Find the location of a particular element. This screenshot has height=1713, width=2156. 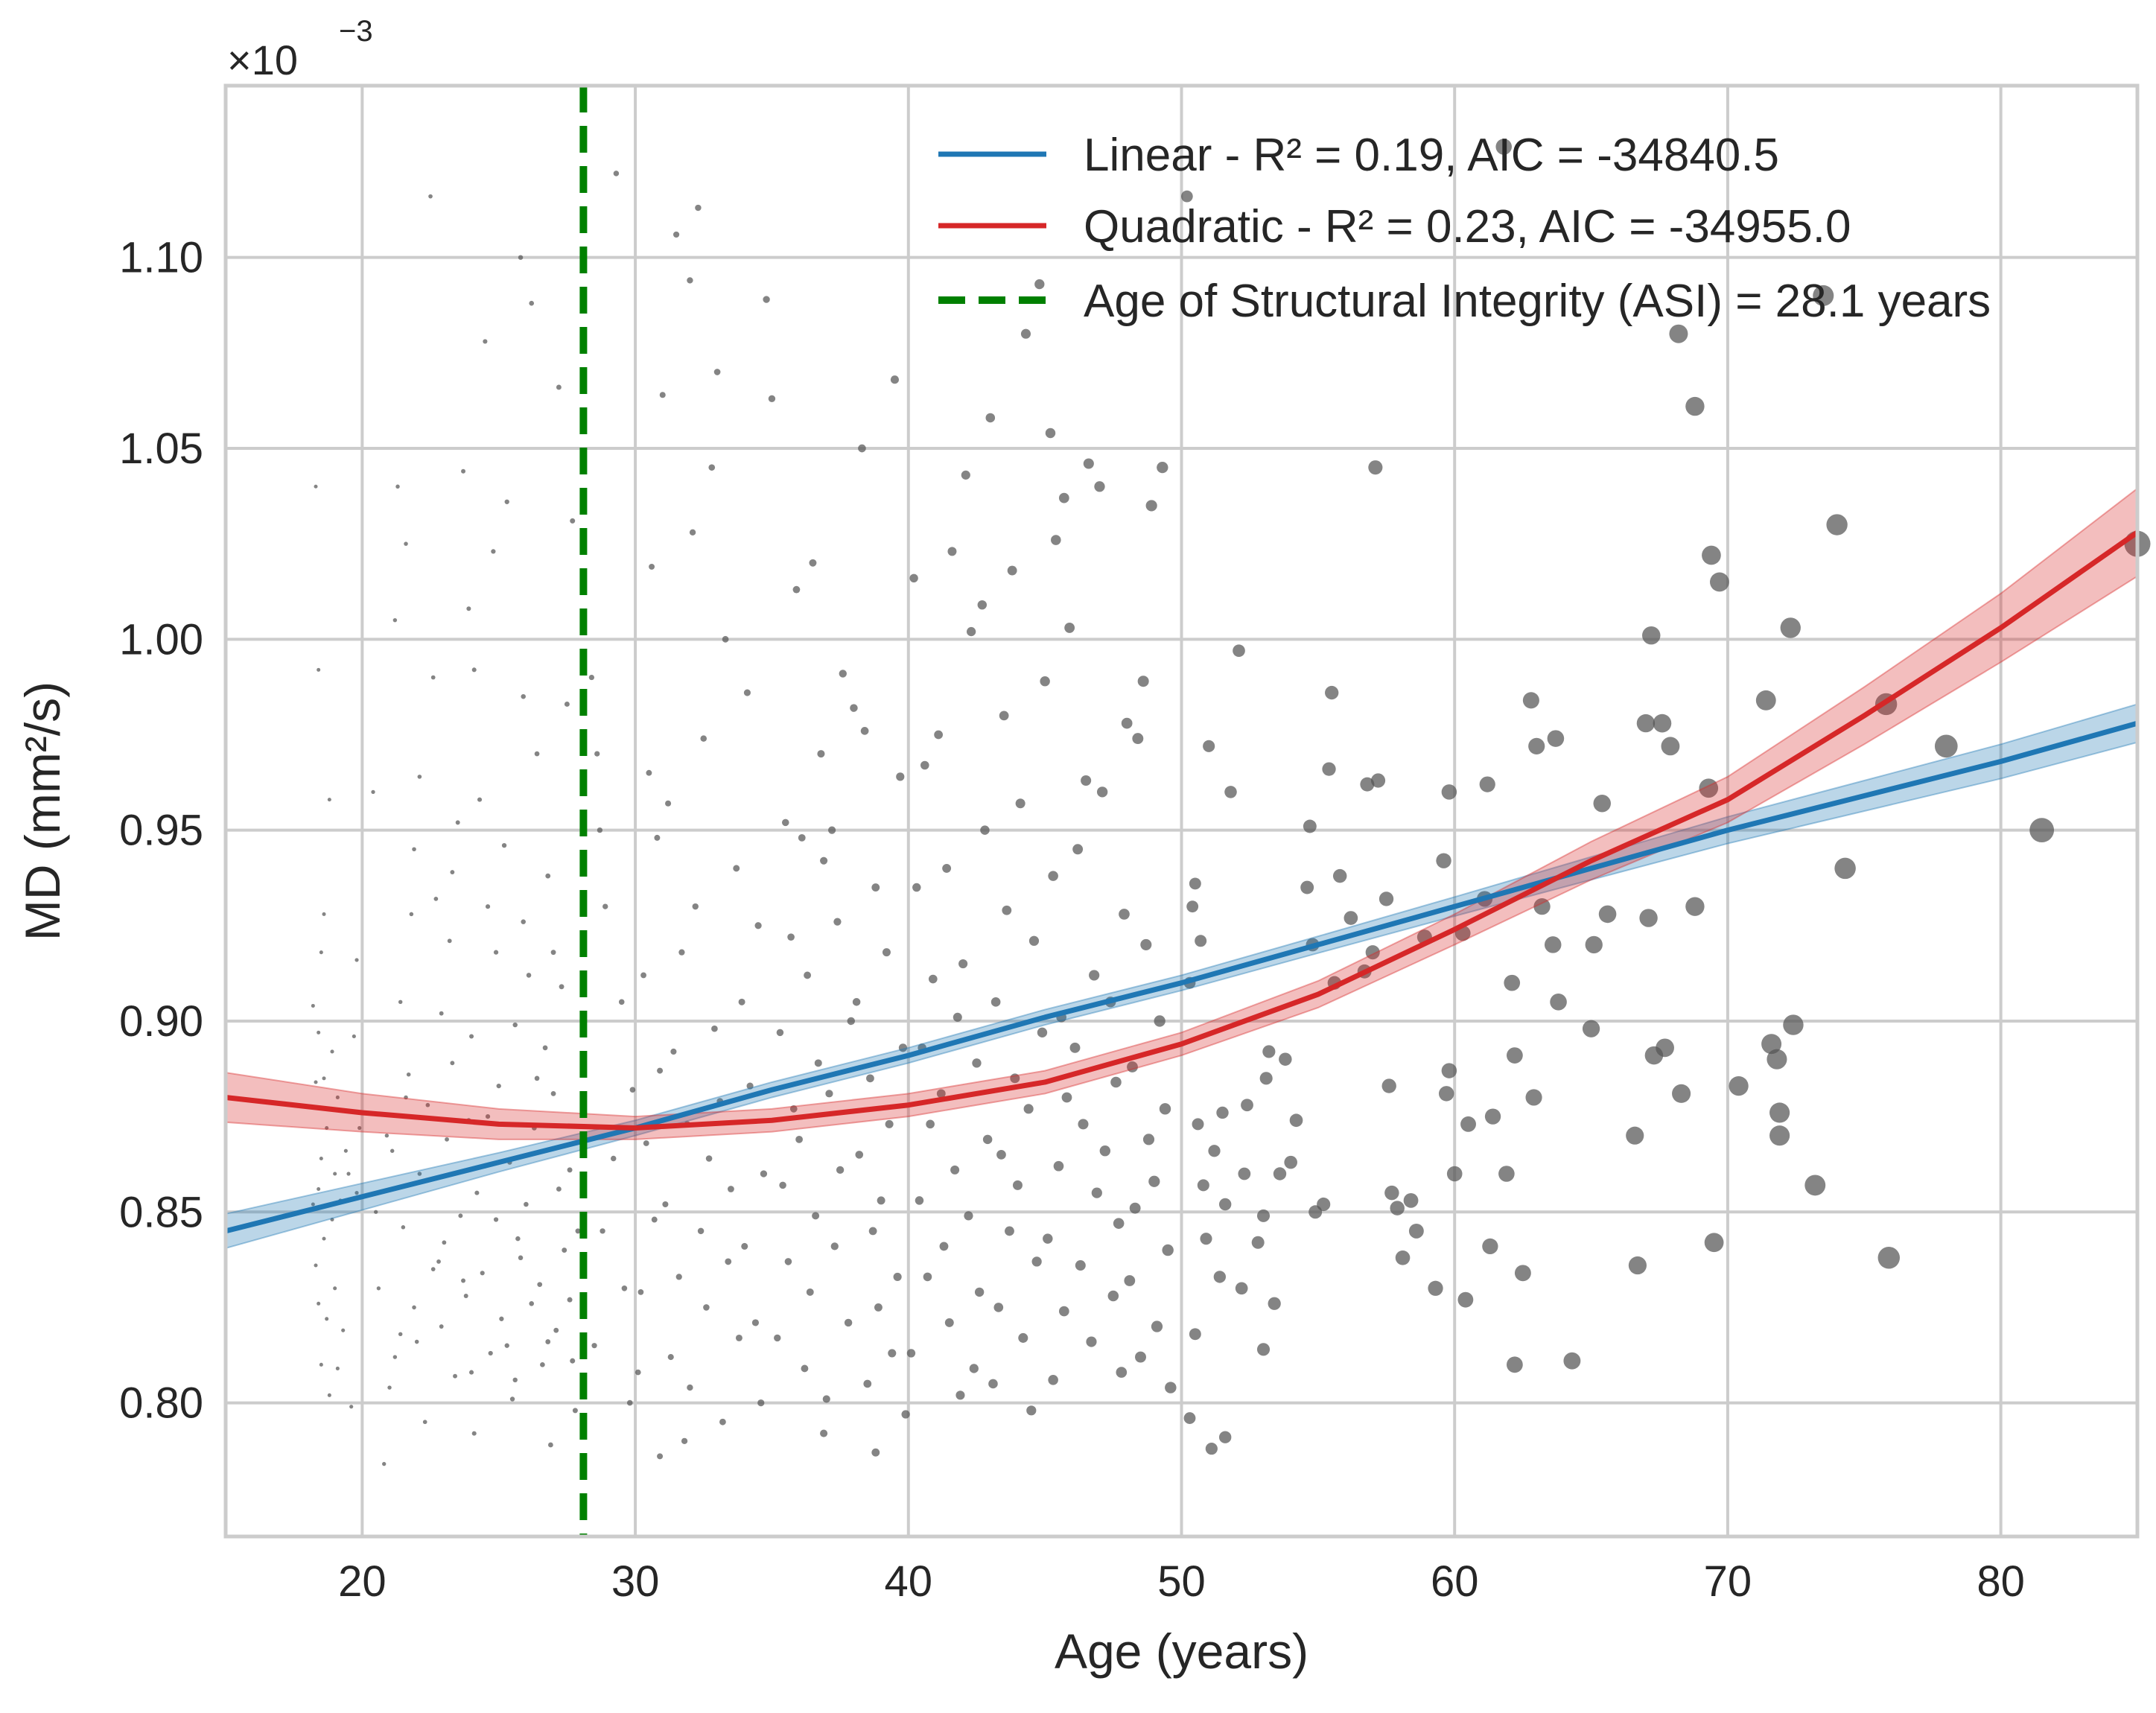

y-offset-label: ×10 −3 is located at coordinates (300, 49).